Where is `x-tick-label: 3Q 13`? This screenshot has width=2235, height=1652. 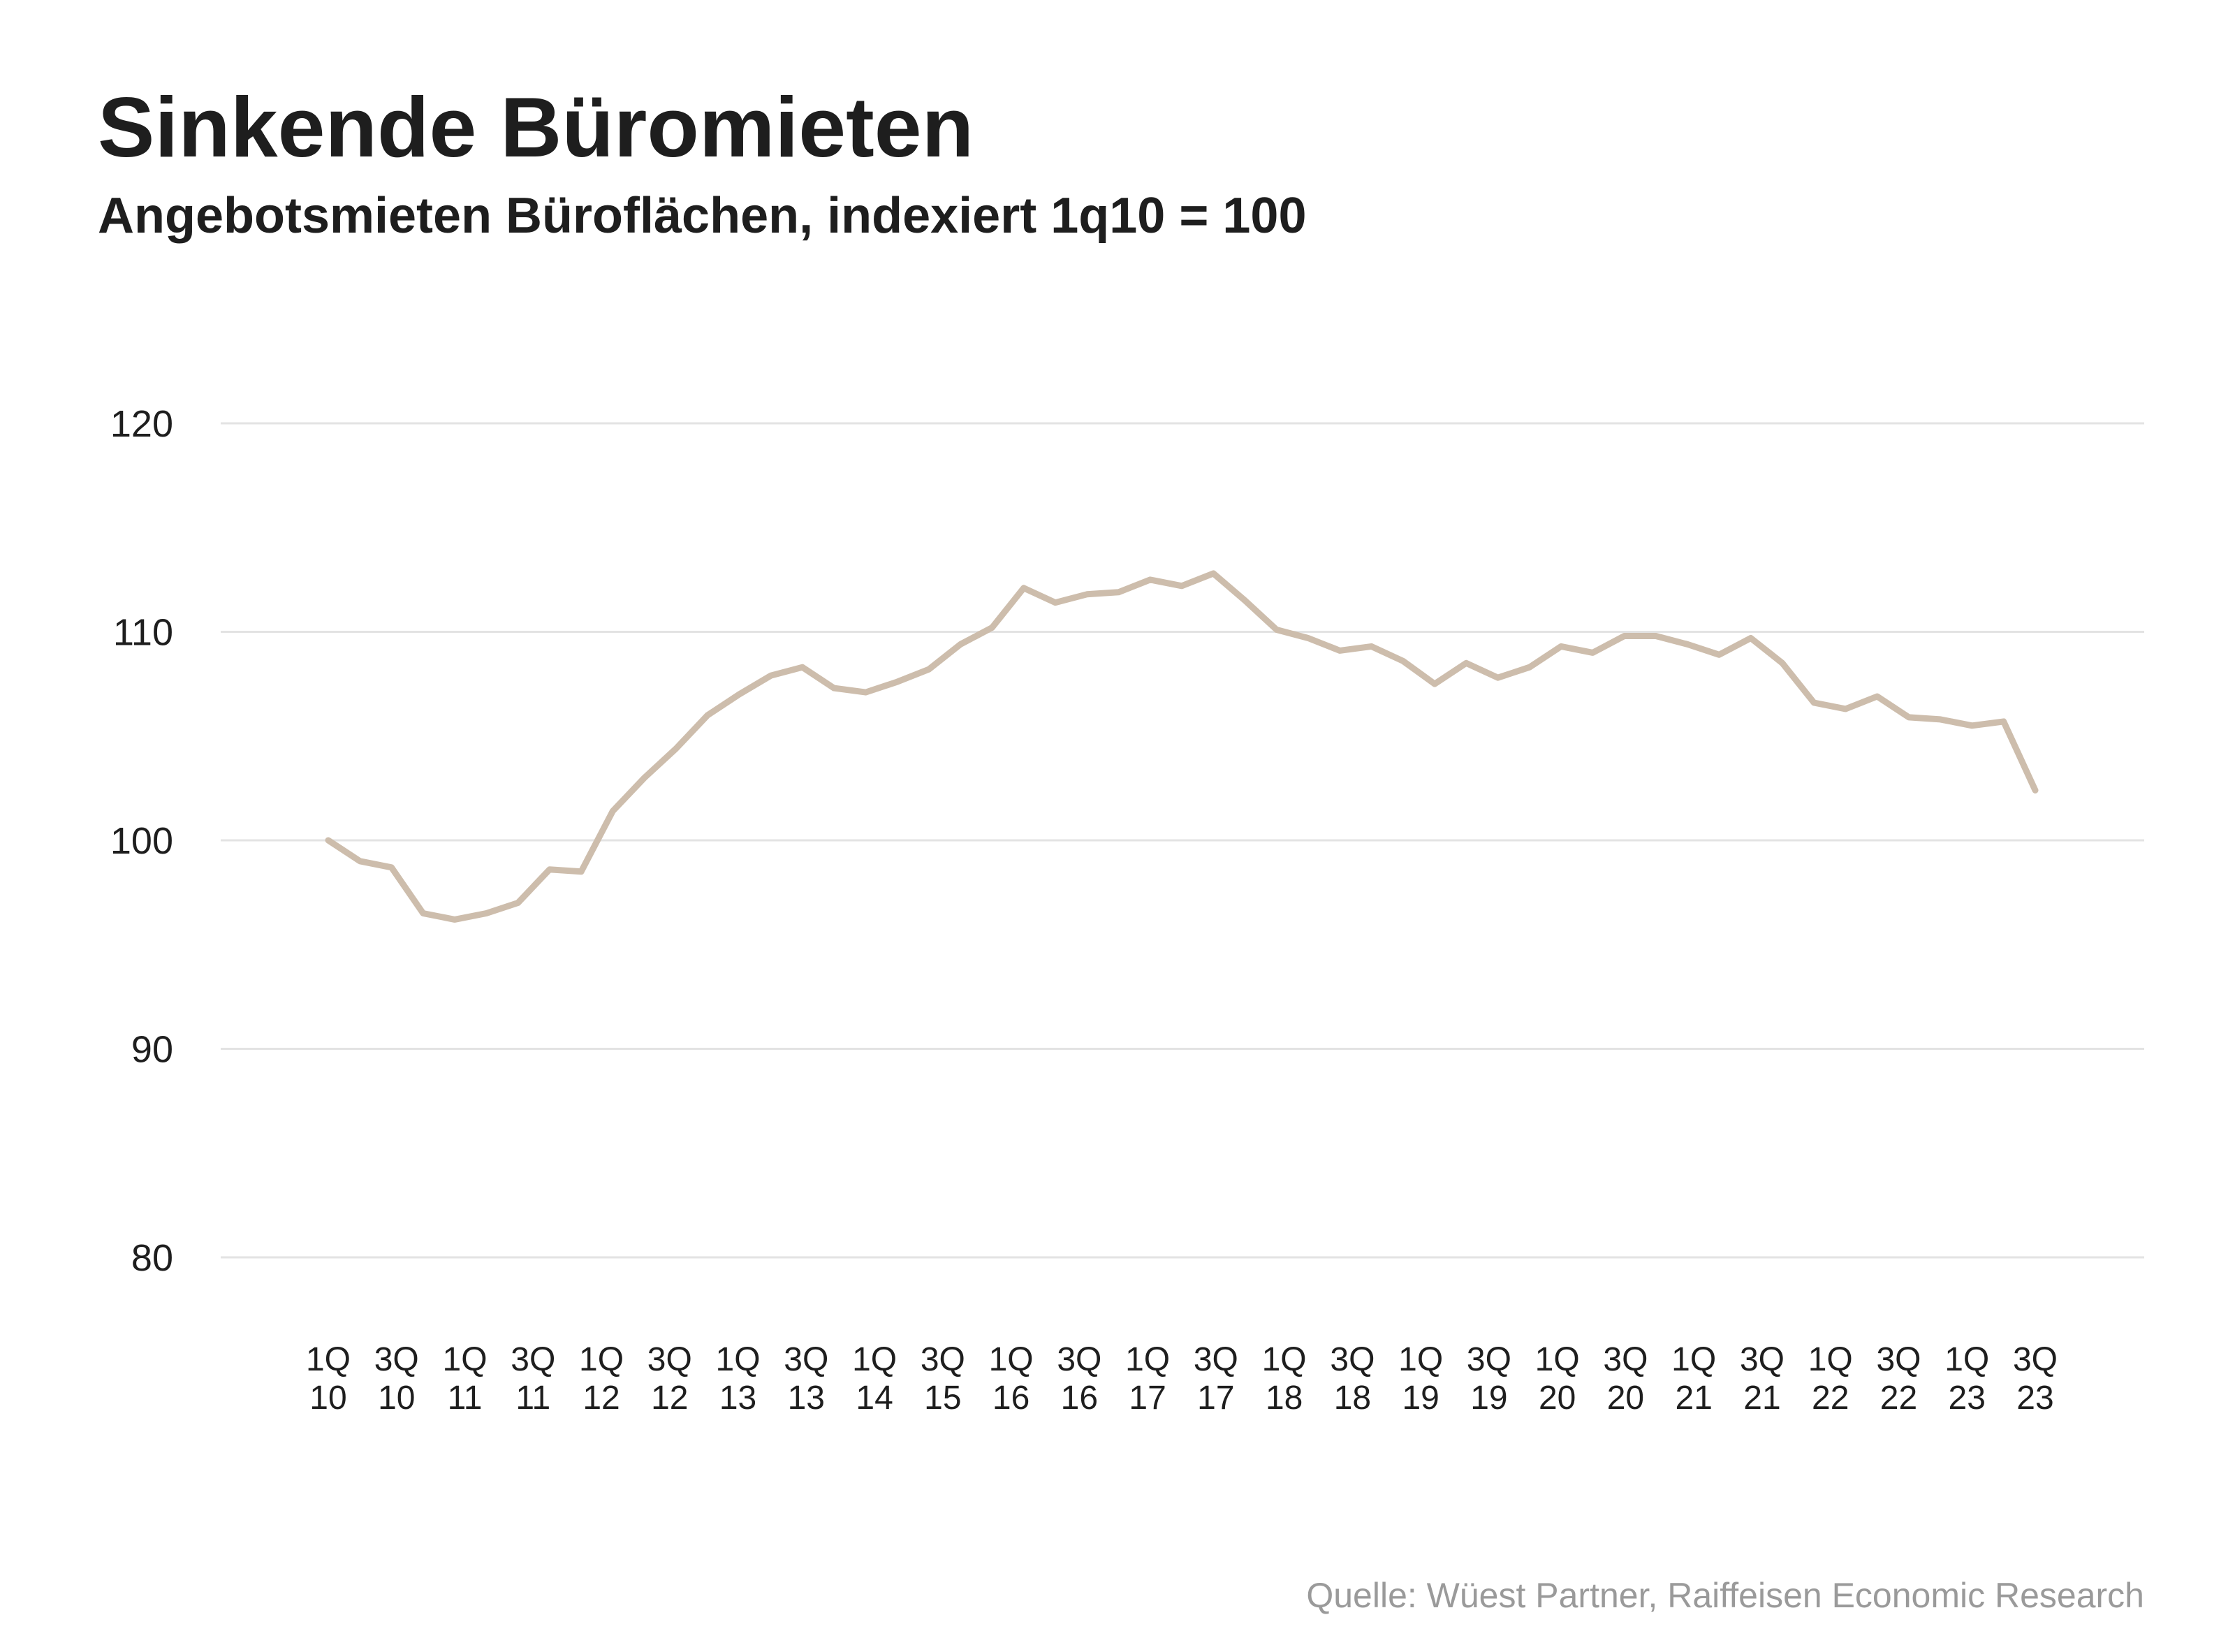
x-tick-label: 3Q 13 is located at coordinates (806, 1379).